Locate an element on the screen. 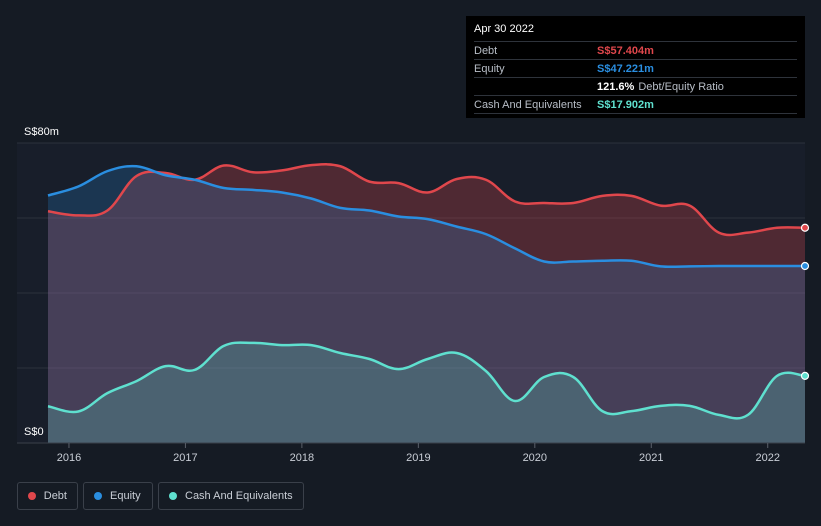 This screenshot has height=526, width=821. tooltip-cash-label: Cash And Equivalents is located at coordinates (528, 104).